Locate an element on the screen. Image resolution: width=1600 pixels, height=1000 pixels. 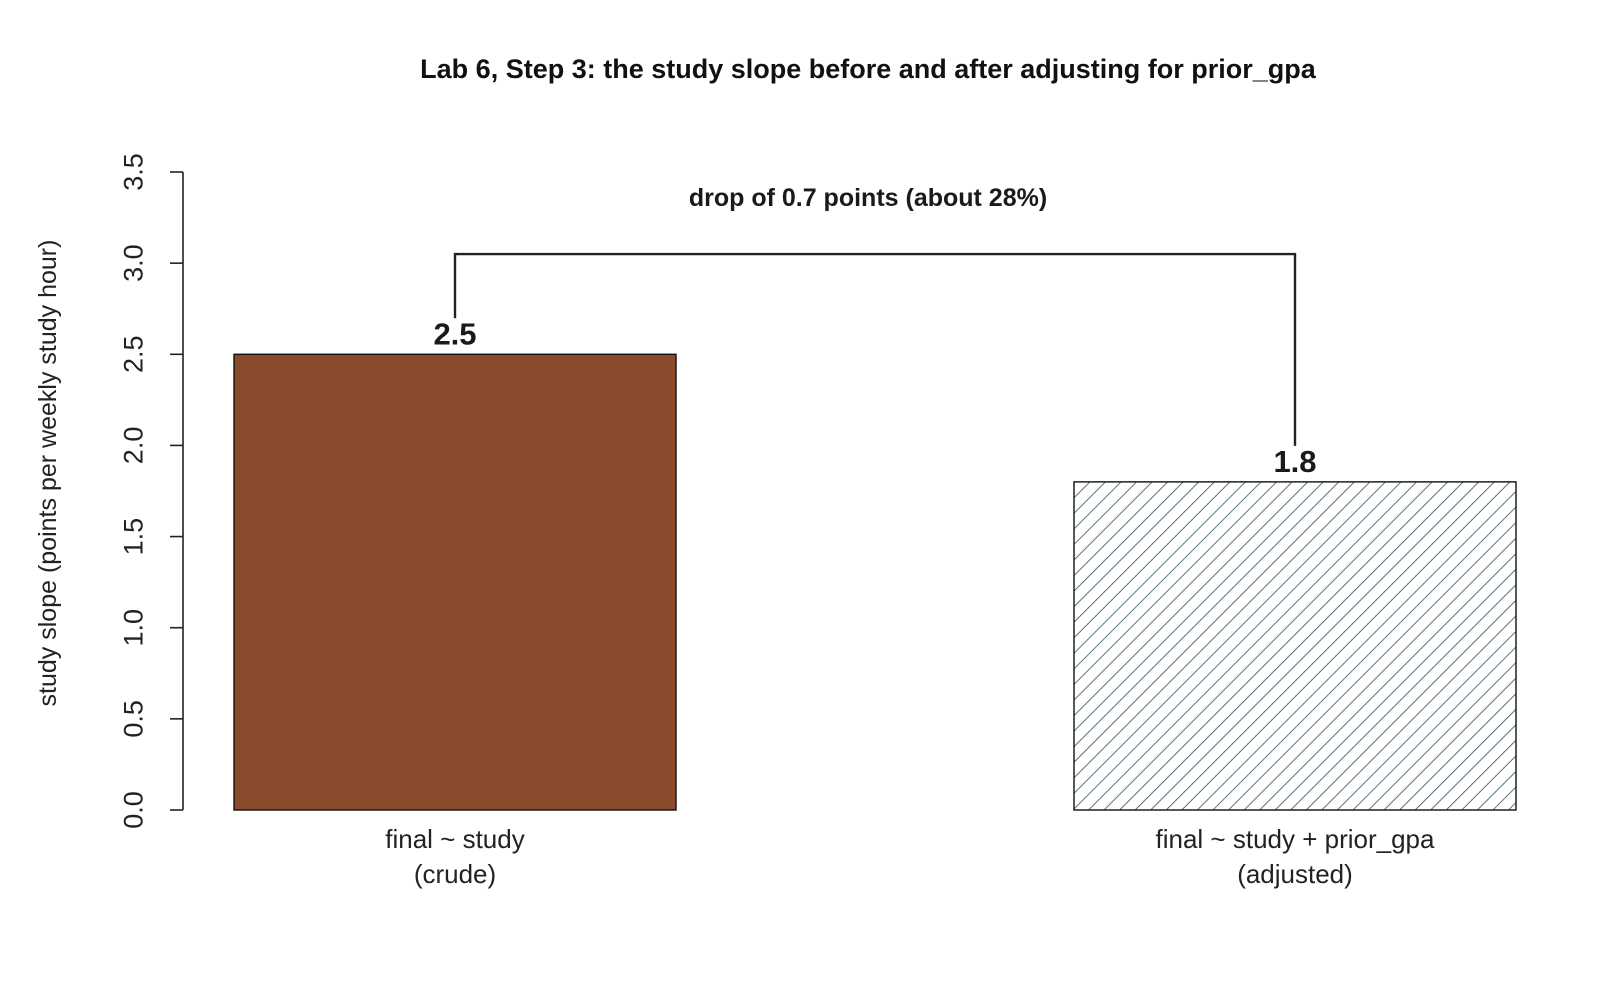
y-tick-label: 3.5 is located at coordinates (134, 172).